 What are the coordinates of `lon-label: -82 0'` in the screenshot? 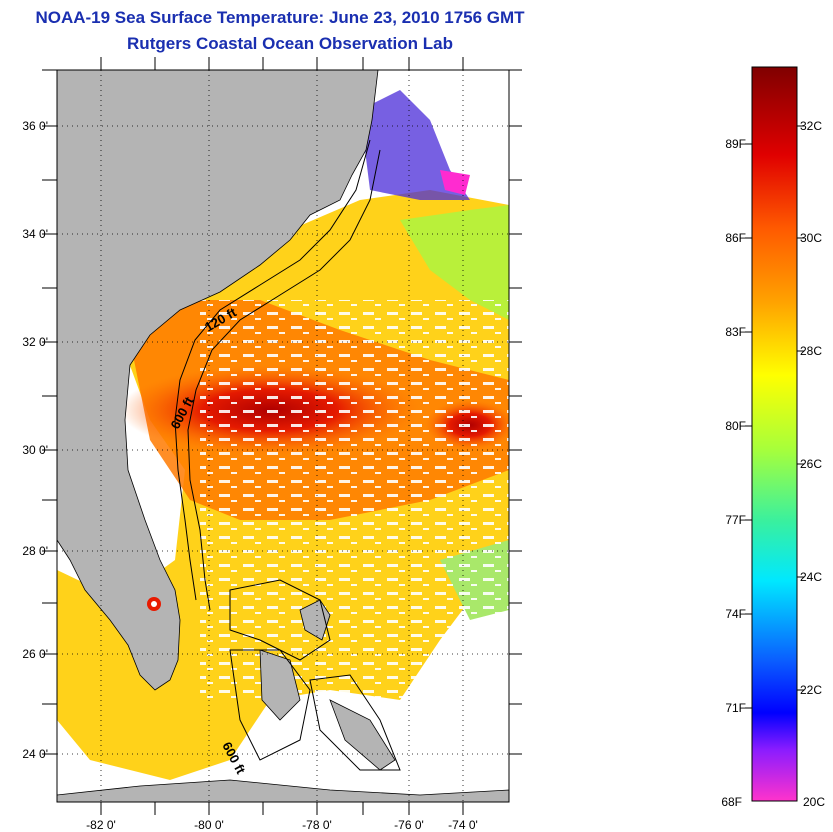 It's located at (101, 825).